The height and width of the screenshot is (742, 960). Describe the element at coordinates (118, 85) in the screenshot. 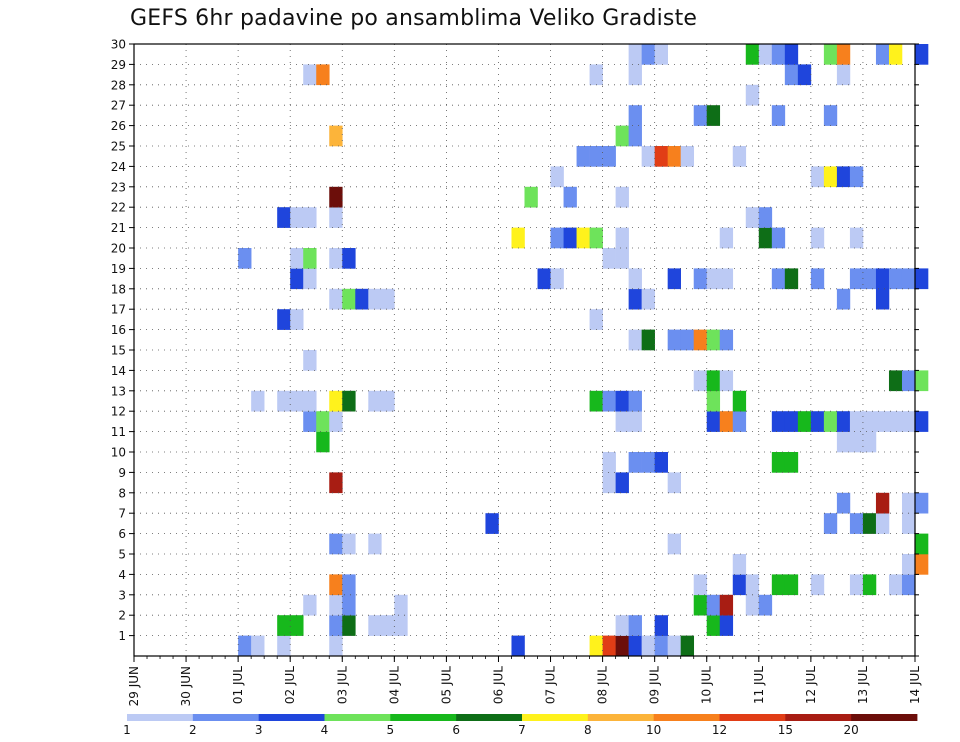

I see `y-tick-label: 28` at that location.